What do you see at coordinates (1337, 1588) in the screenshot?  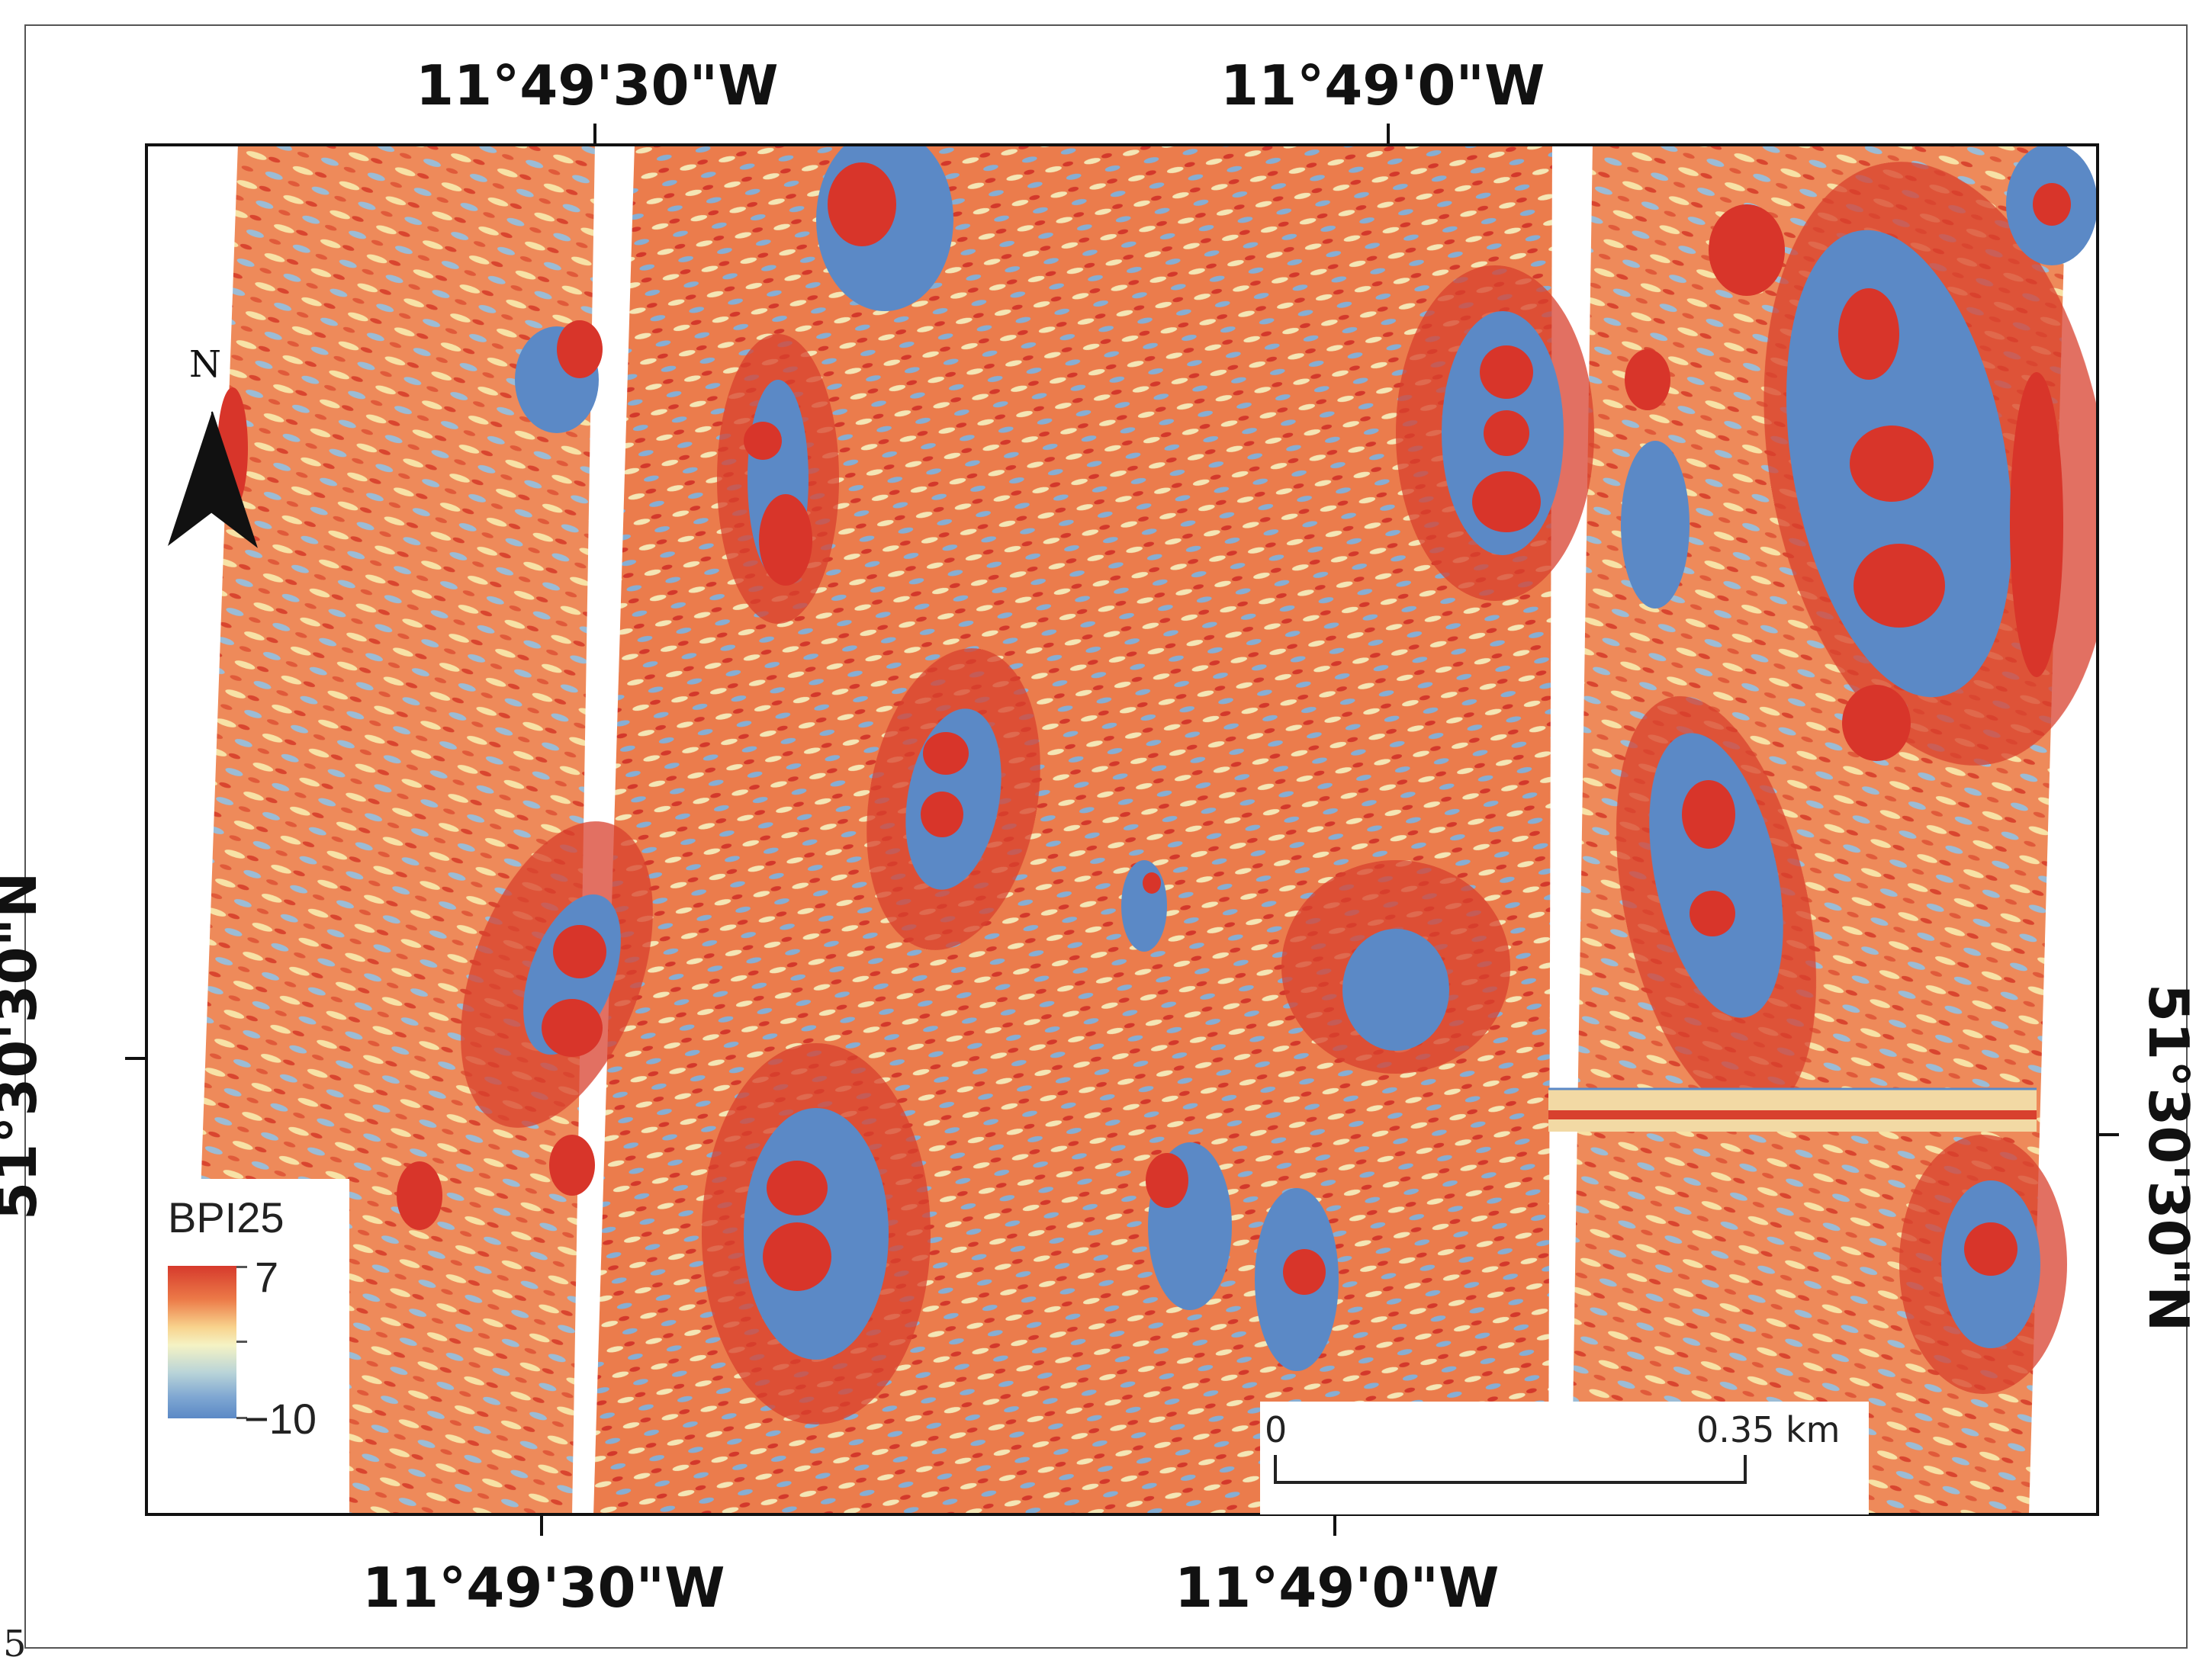 I see `bottom-right-longitude-label: 11°49'0"W` at bounding box center [1337, 1588].